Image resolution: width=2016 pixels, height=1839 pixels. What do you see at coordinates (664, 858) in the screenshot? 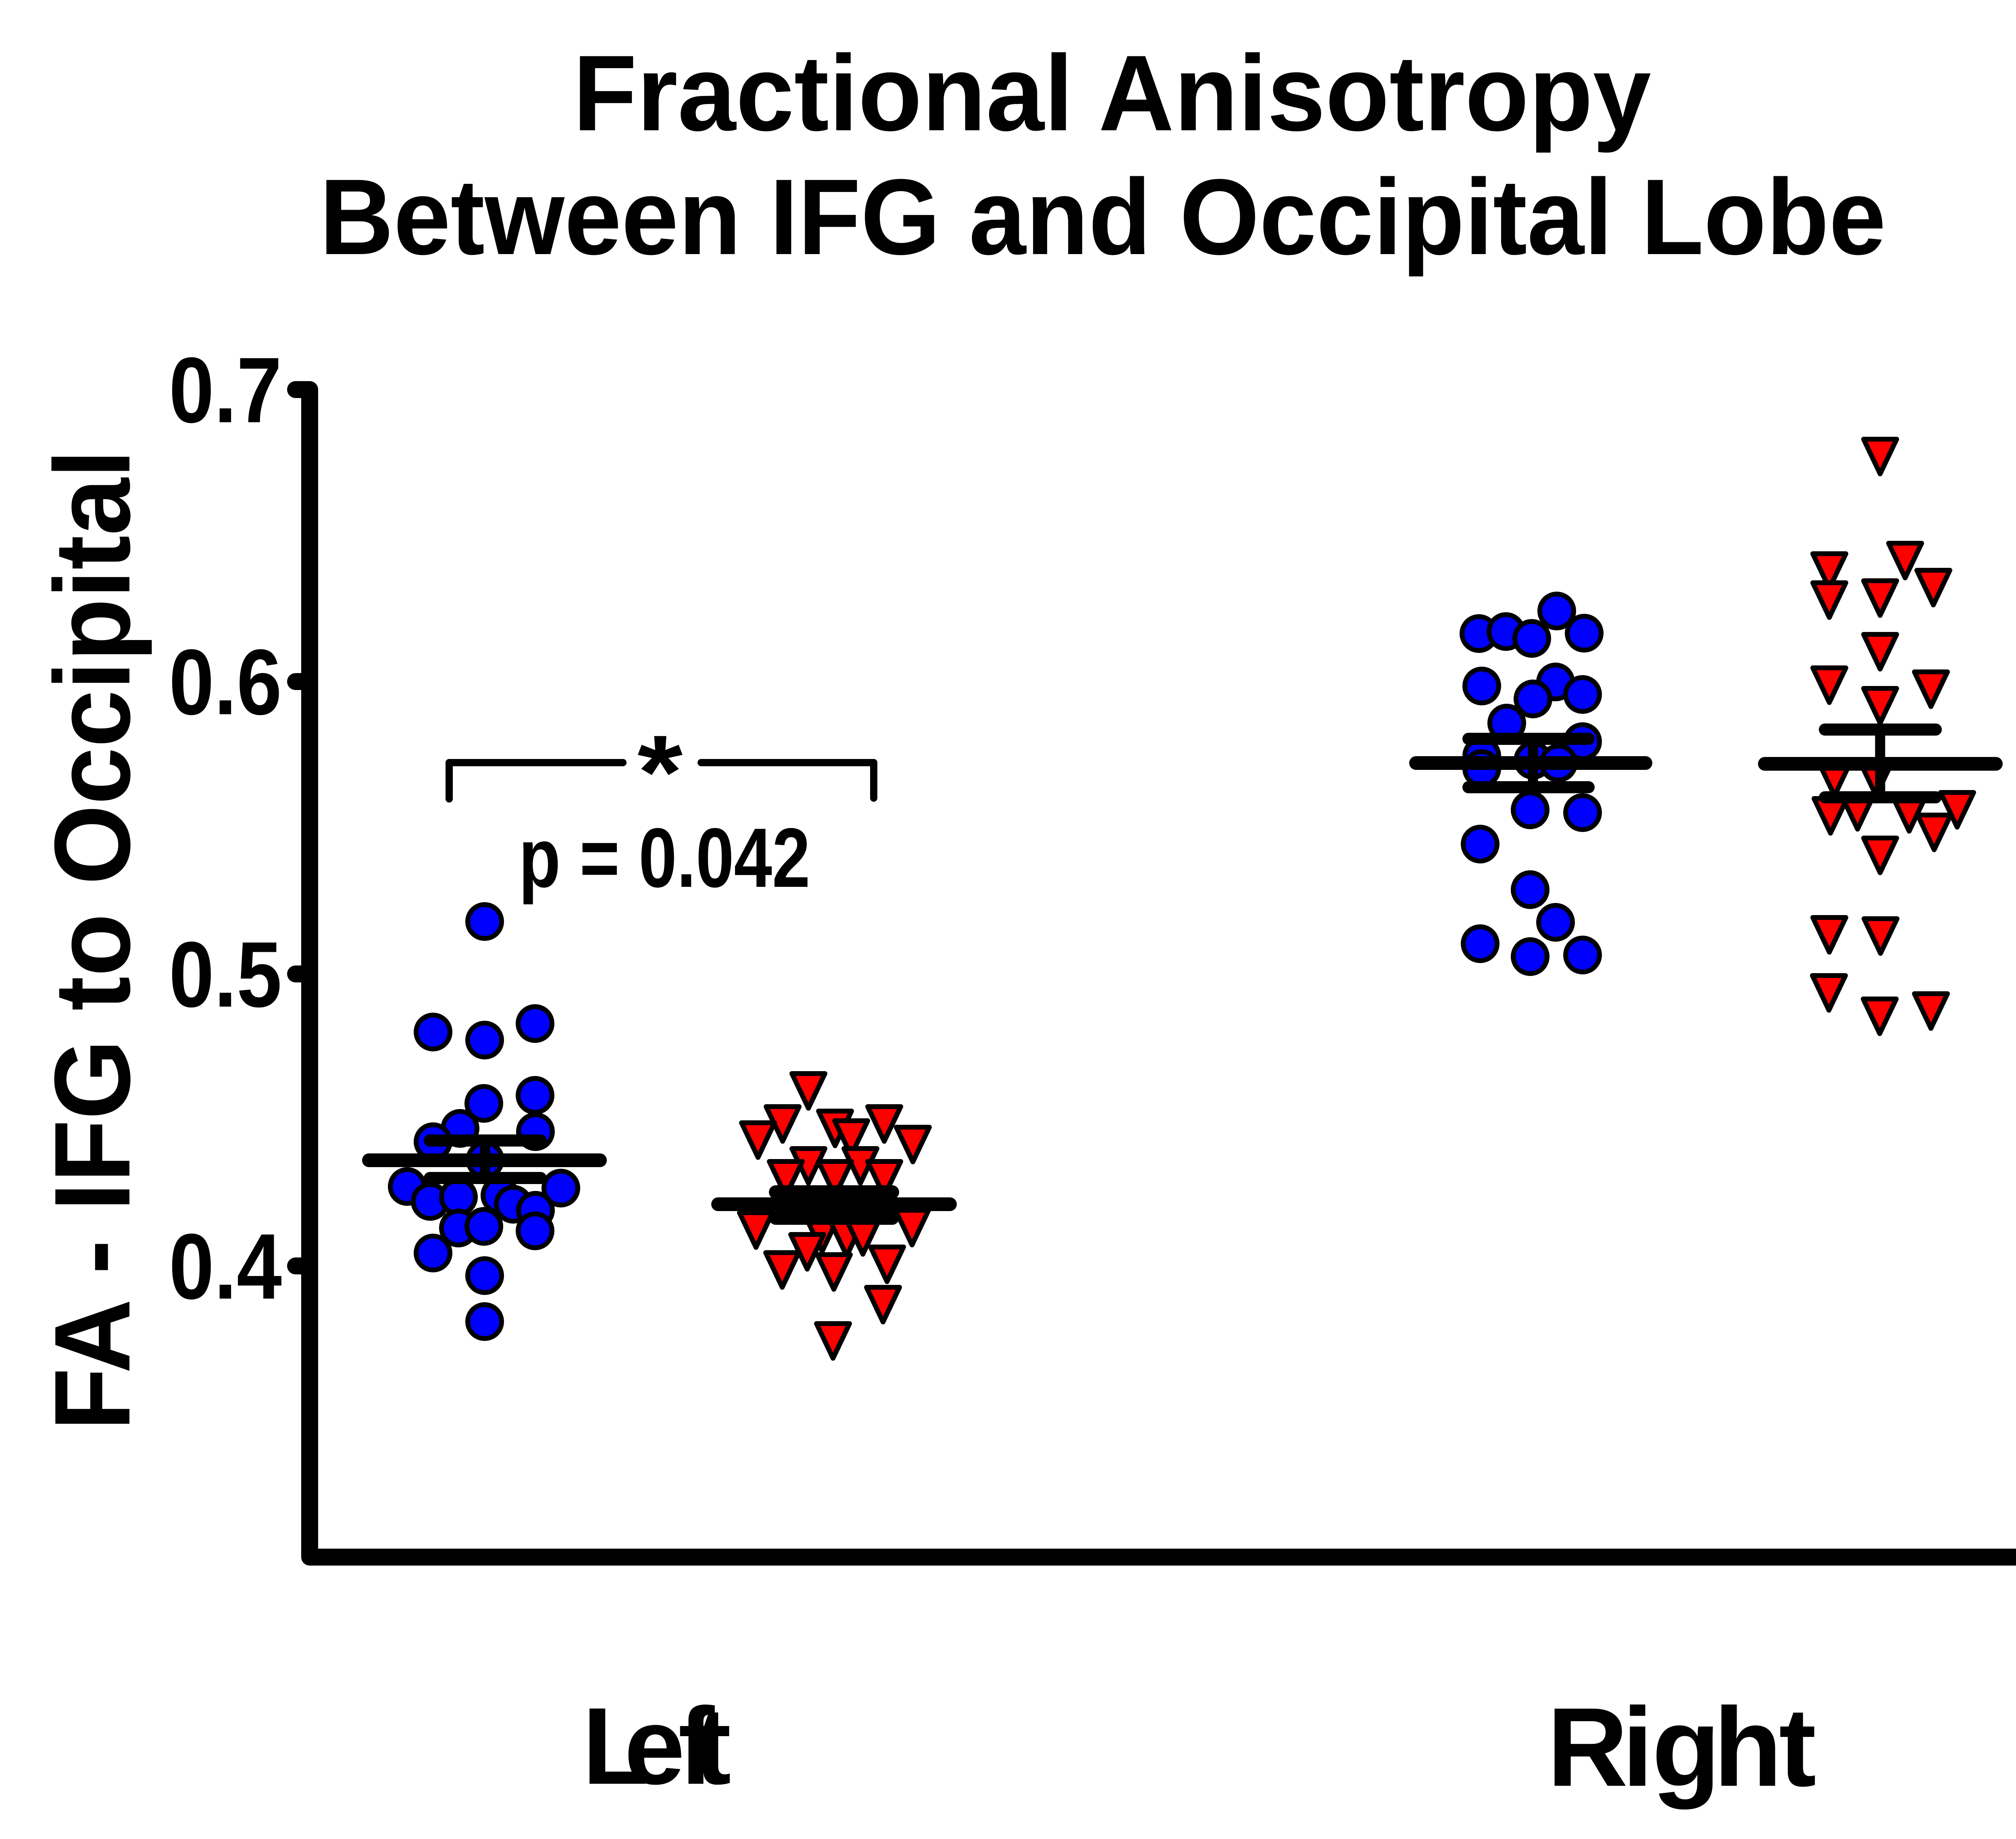
I see `svg-text: p = 0.042` at bounding box center [664, 858].